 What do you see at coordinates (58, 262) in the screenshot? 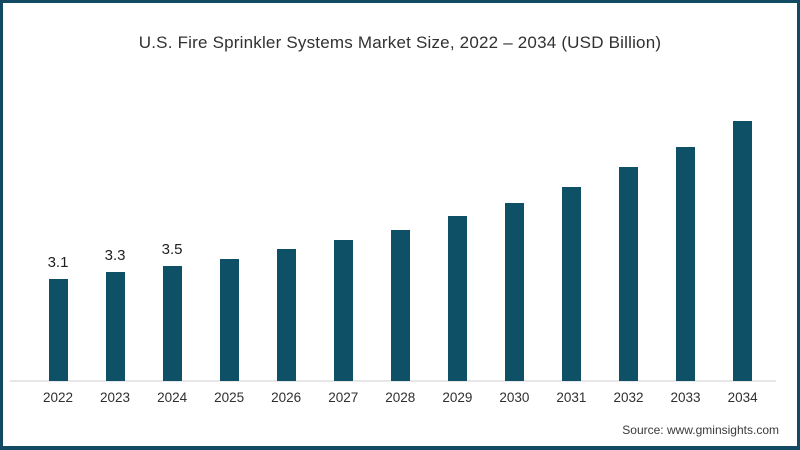
I see `bar-value-label-2022: 3.1` at bounding box center [58, 262].